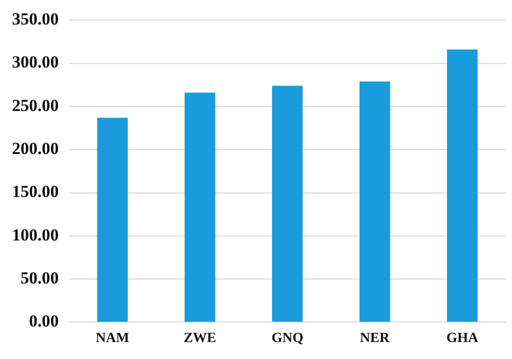  Describe the element at coordinates (39, 278) in the screenshot. I see `y-tick-label: 50.00` at that location.